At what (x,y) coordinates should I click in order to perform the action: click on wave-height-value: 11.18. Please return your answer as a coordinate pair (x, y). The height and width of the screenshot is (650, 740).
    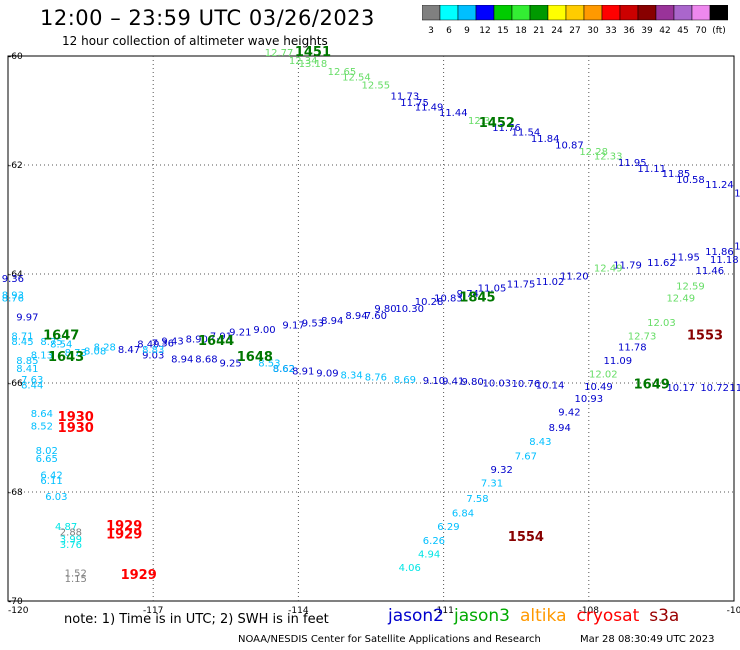
    Looking at the image, I should click on (724, 260).